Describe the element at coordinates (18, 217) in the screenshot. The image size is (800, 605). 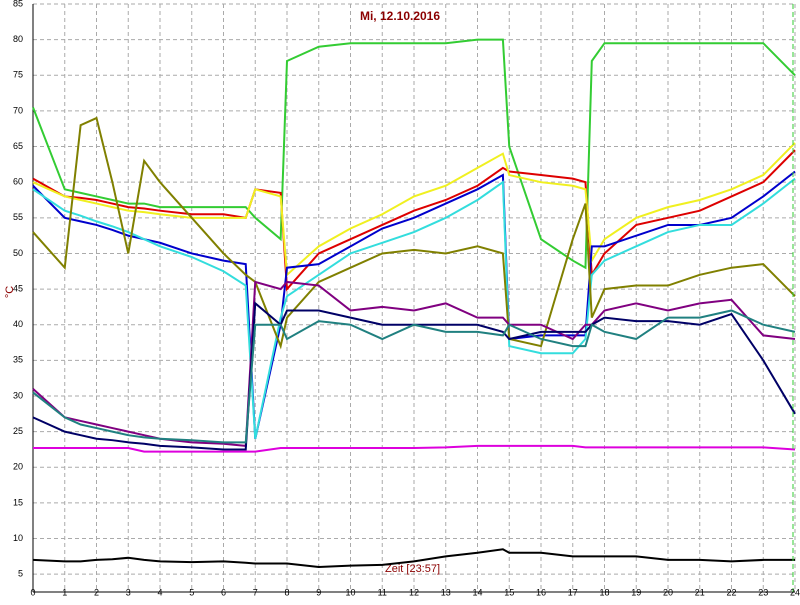
I see `y-tick-label: 55` at that location.